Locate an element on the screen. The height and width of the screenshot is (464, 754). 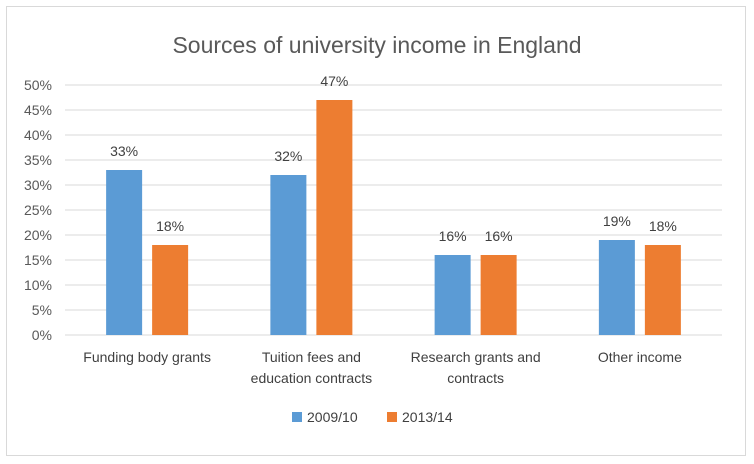
data-label: 19% is located at coordinates (617, 221).